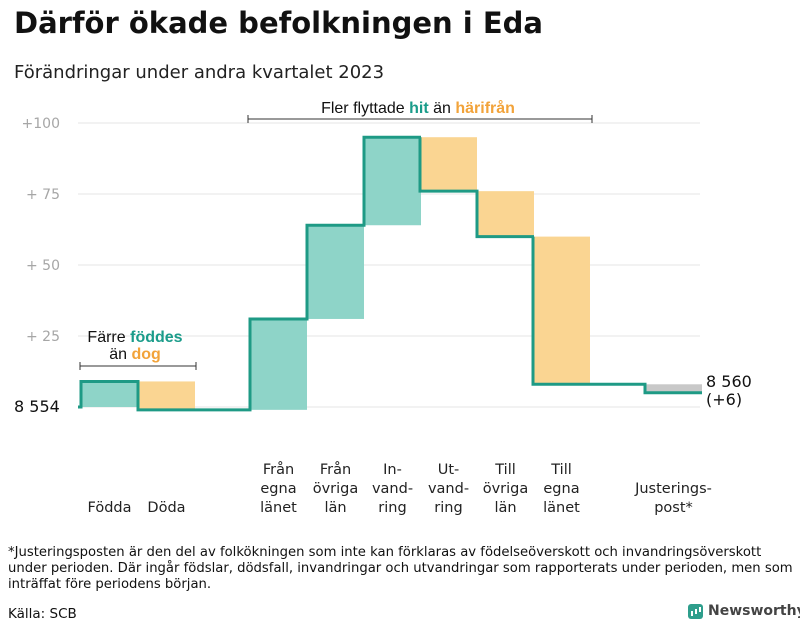 The width and height of the screenshot is (800, 625). I want to click on y-tick-label: + 75, so click(43, 195).